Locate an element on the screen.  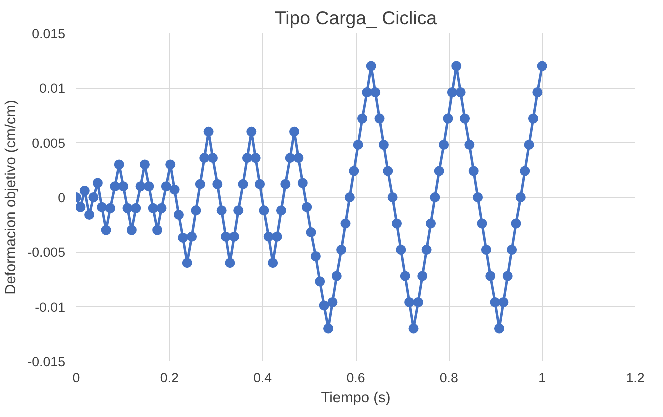
y-tick-label: 0.005 is located at coordinates (49, 143).